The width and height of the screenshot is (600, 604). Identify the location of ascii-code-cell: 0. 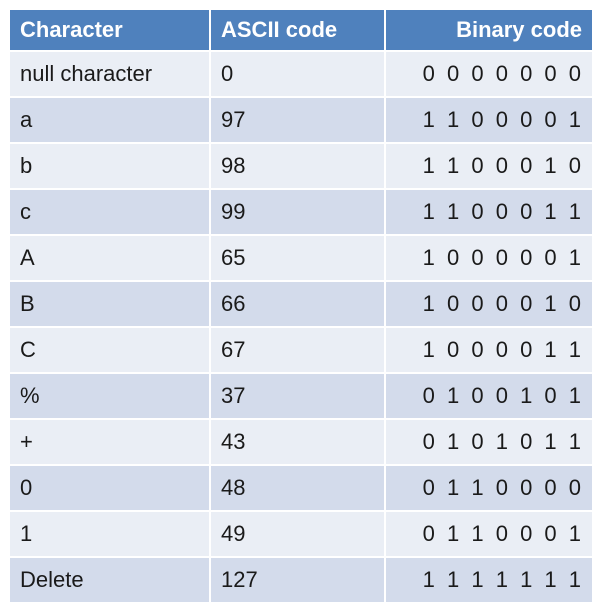
(297, 74).